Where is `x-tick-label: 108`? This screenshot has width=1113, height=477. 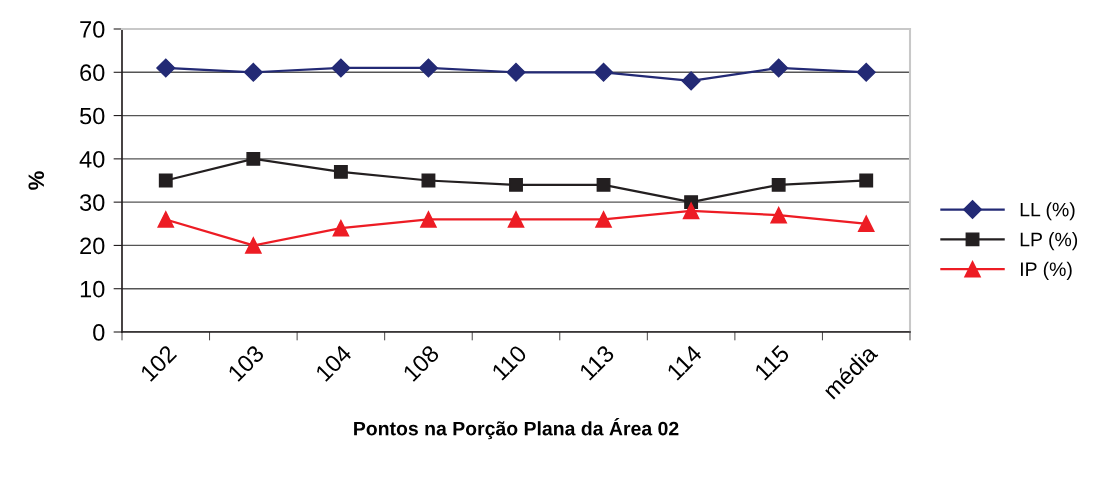 x-tick-label: 108 is located at coordinates (421, 363).